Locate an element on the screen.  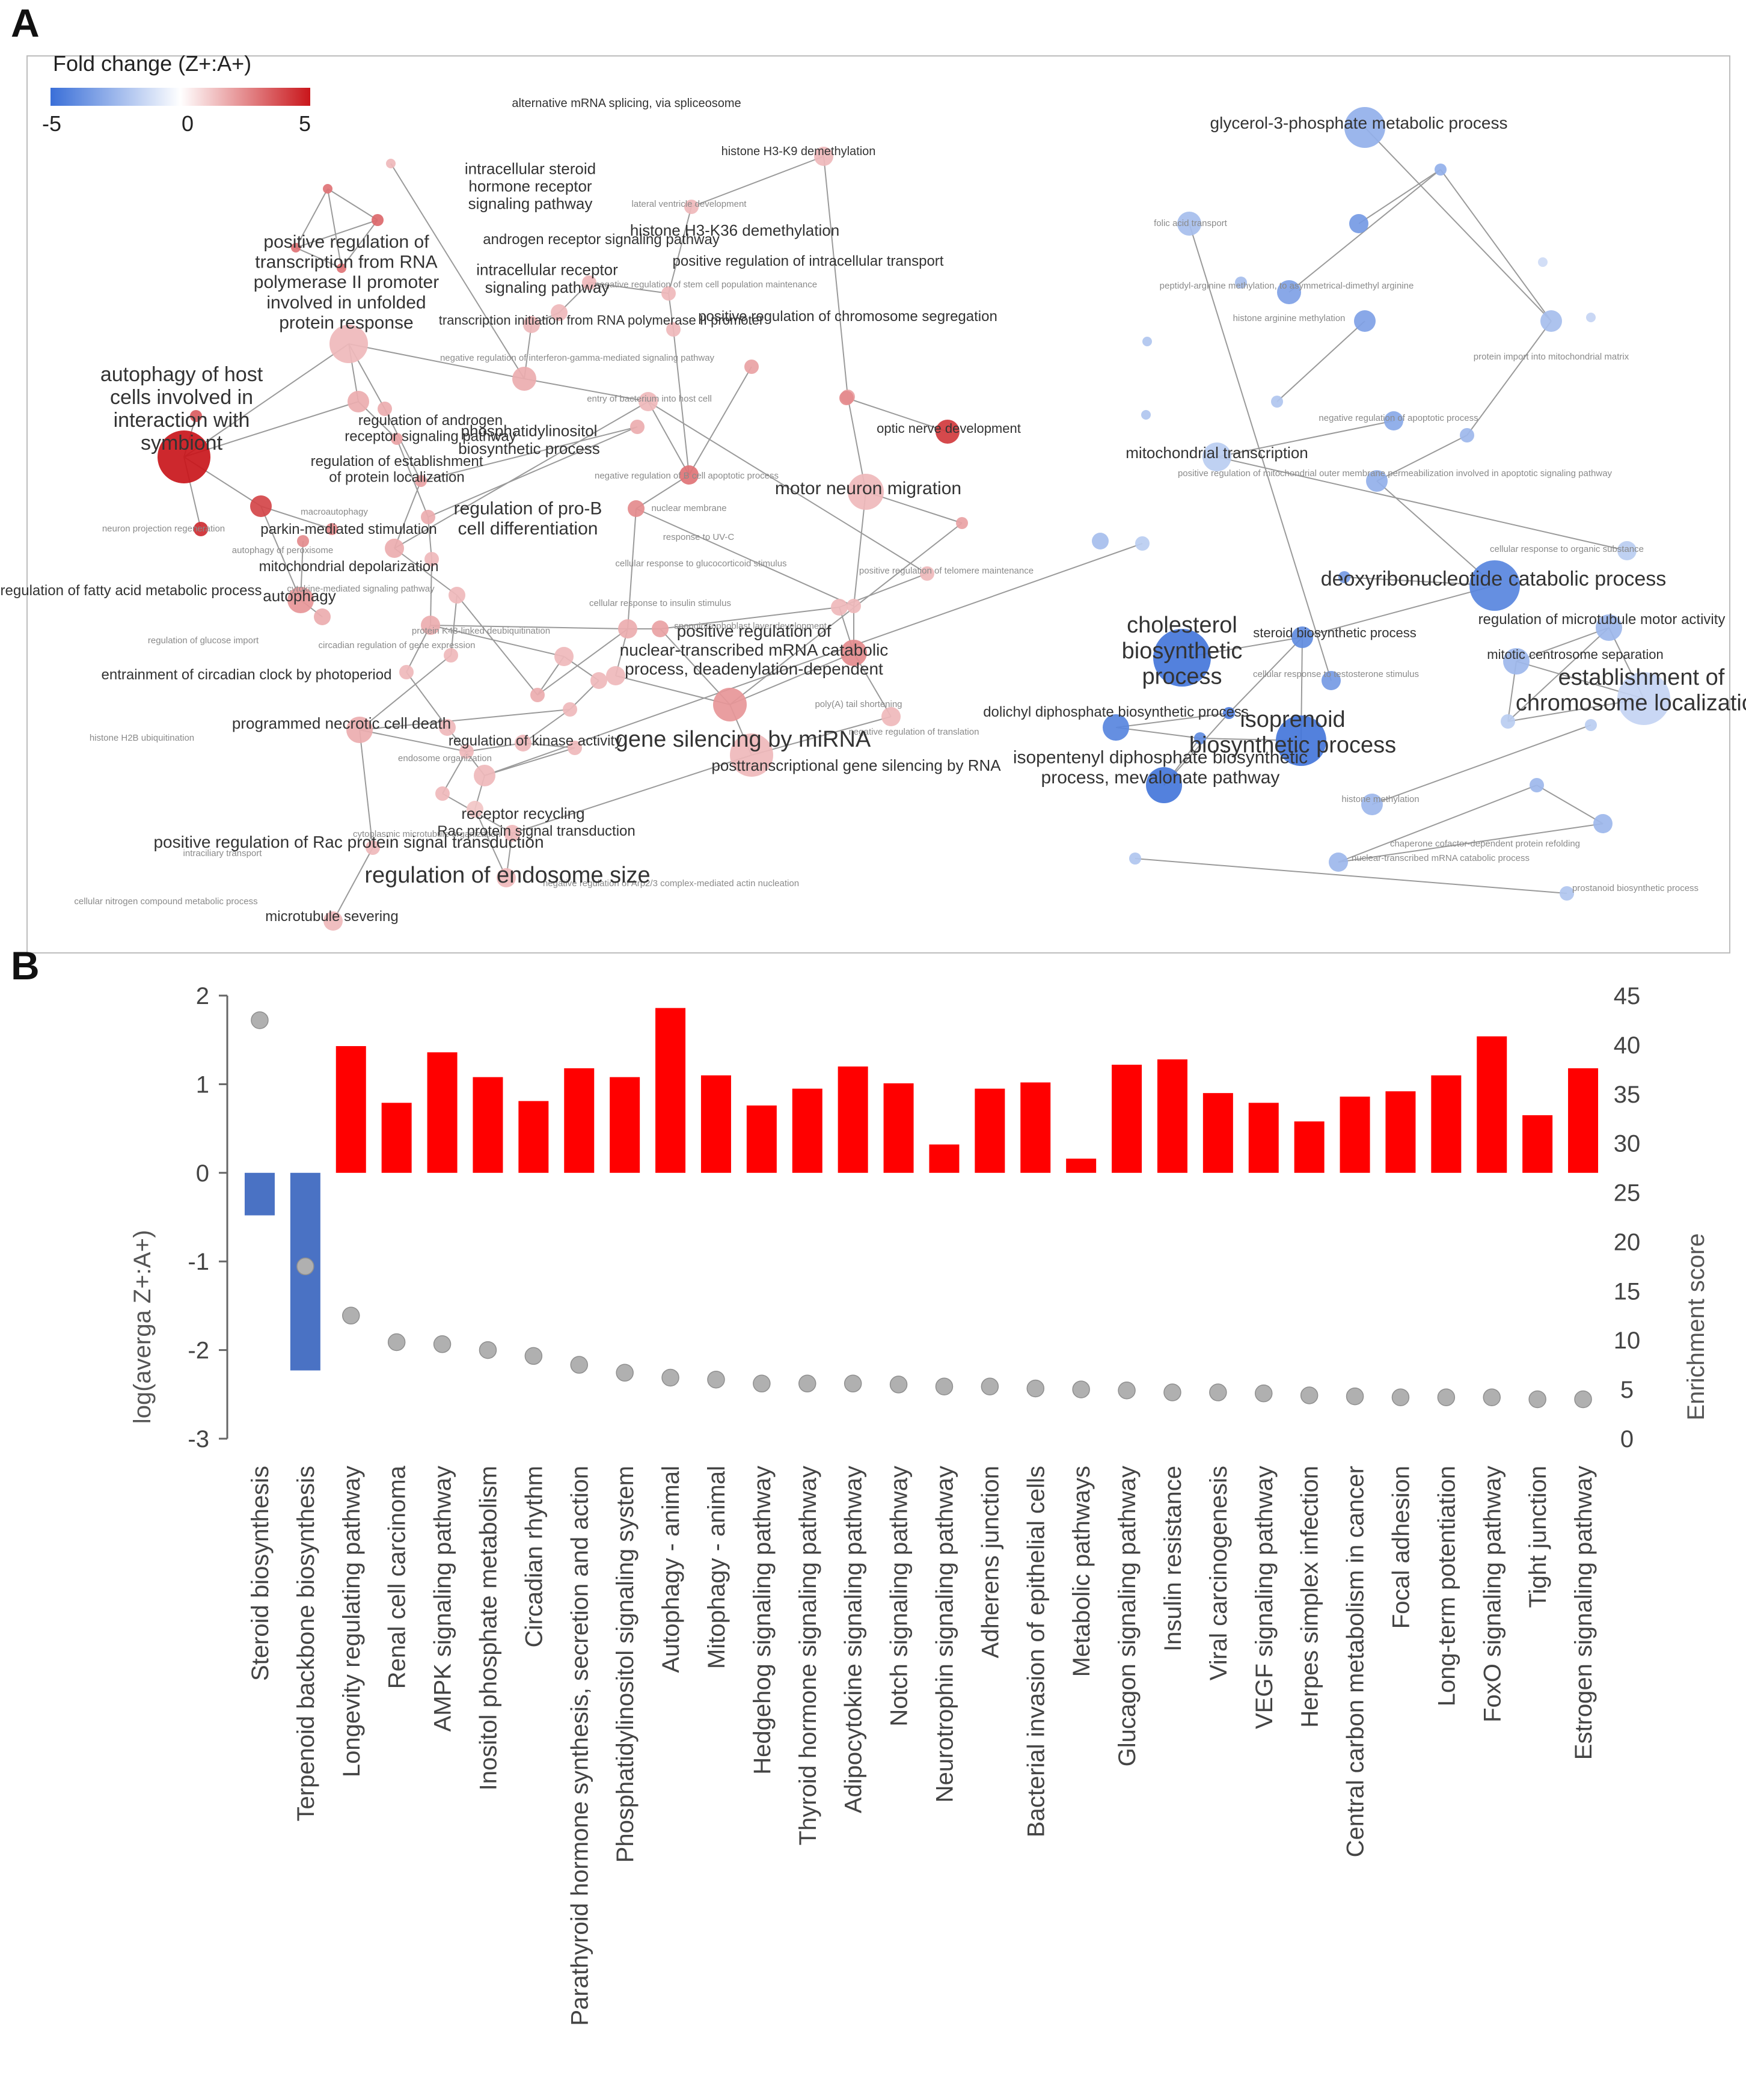
x-tick-label: Adipocytokine signaling pathway is located at coordinates (854, 1639).